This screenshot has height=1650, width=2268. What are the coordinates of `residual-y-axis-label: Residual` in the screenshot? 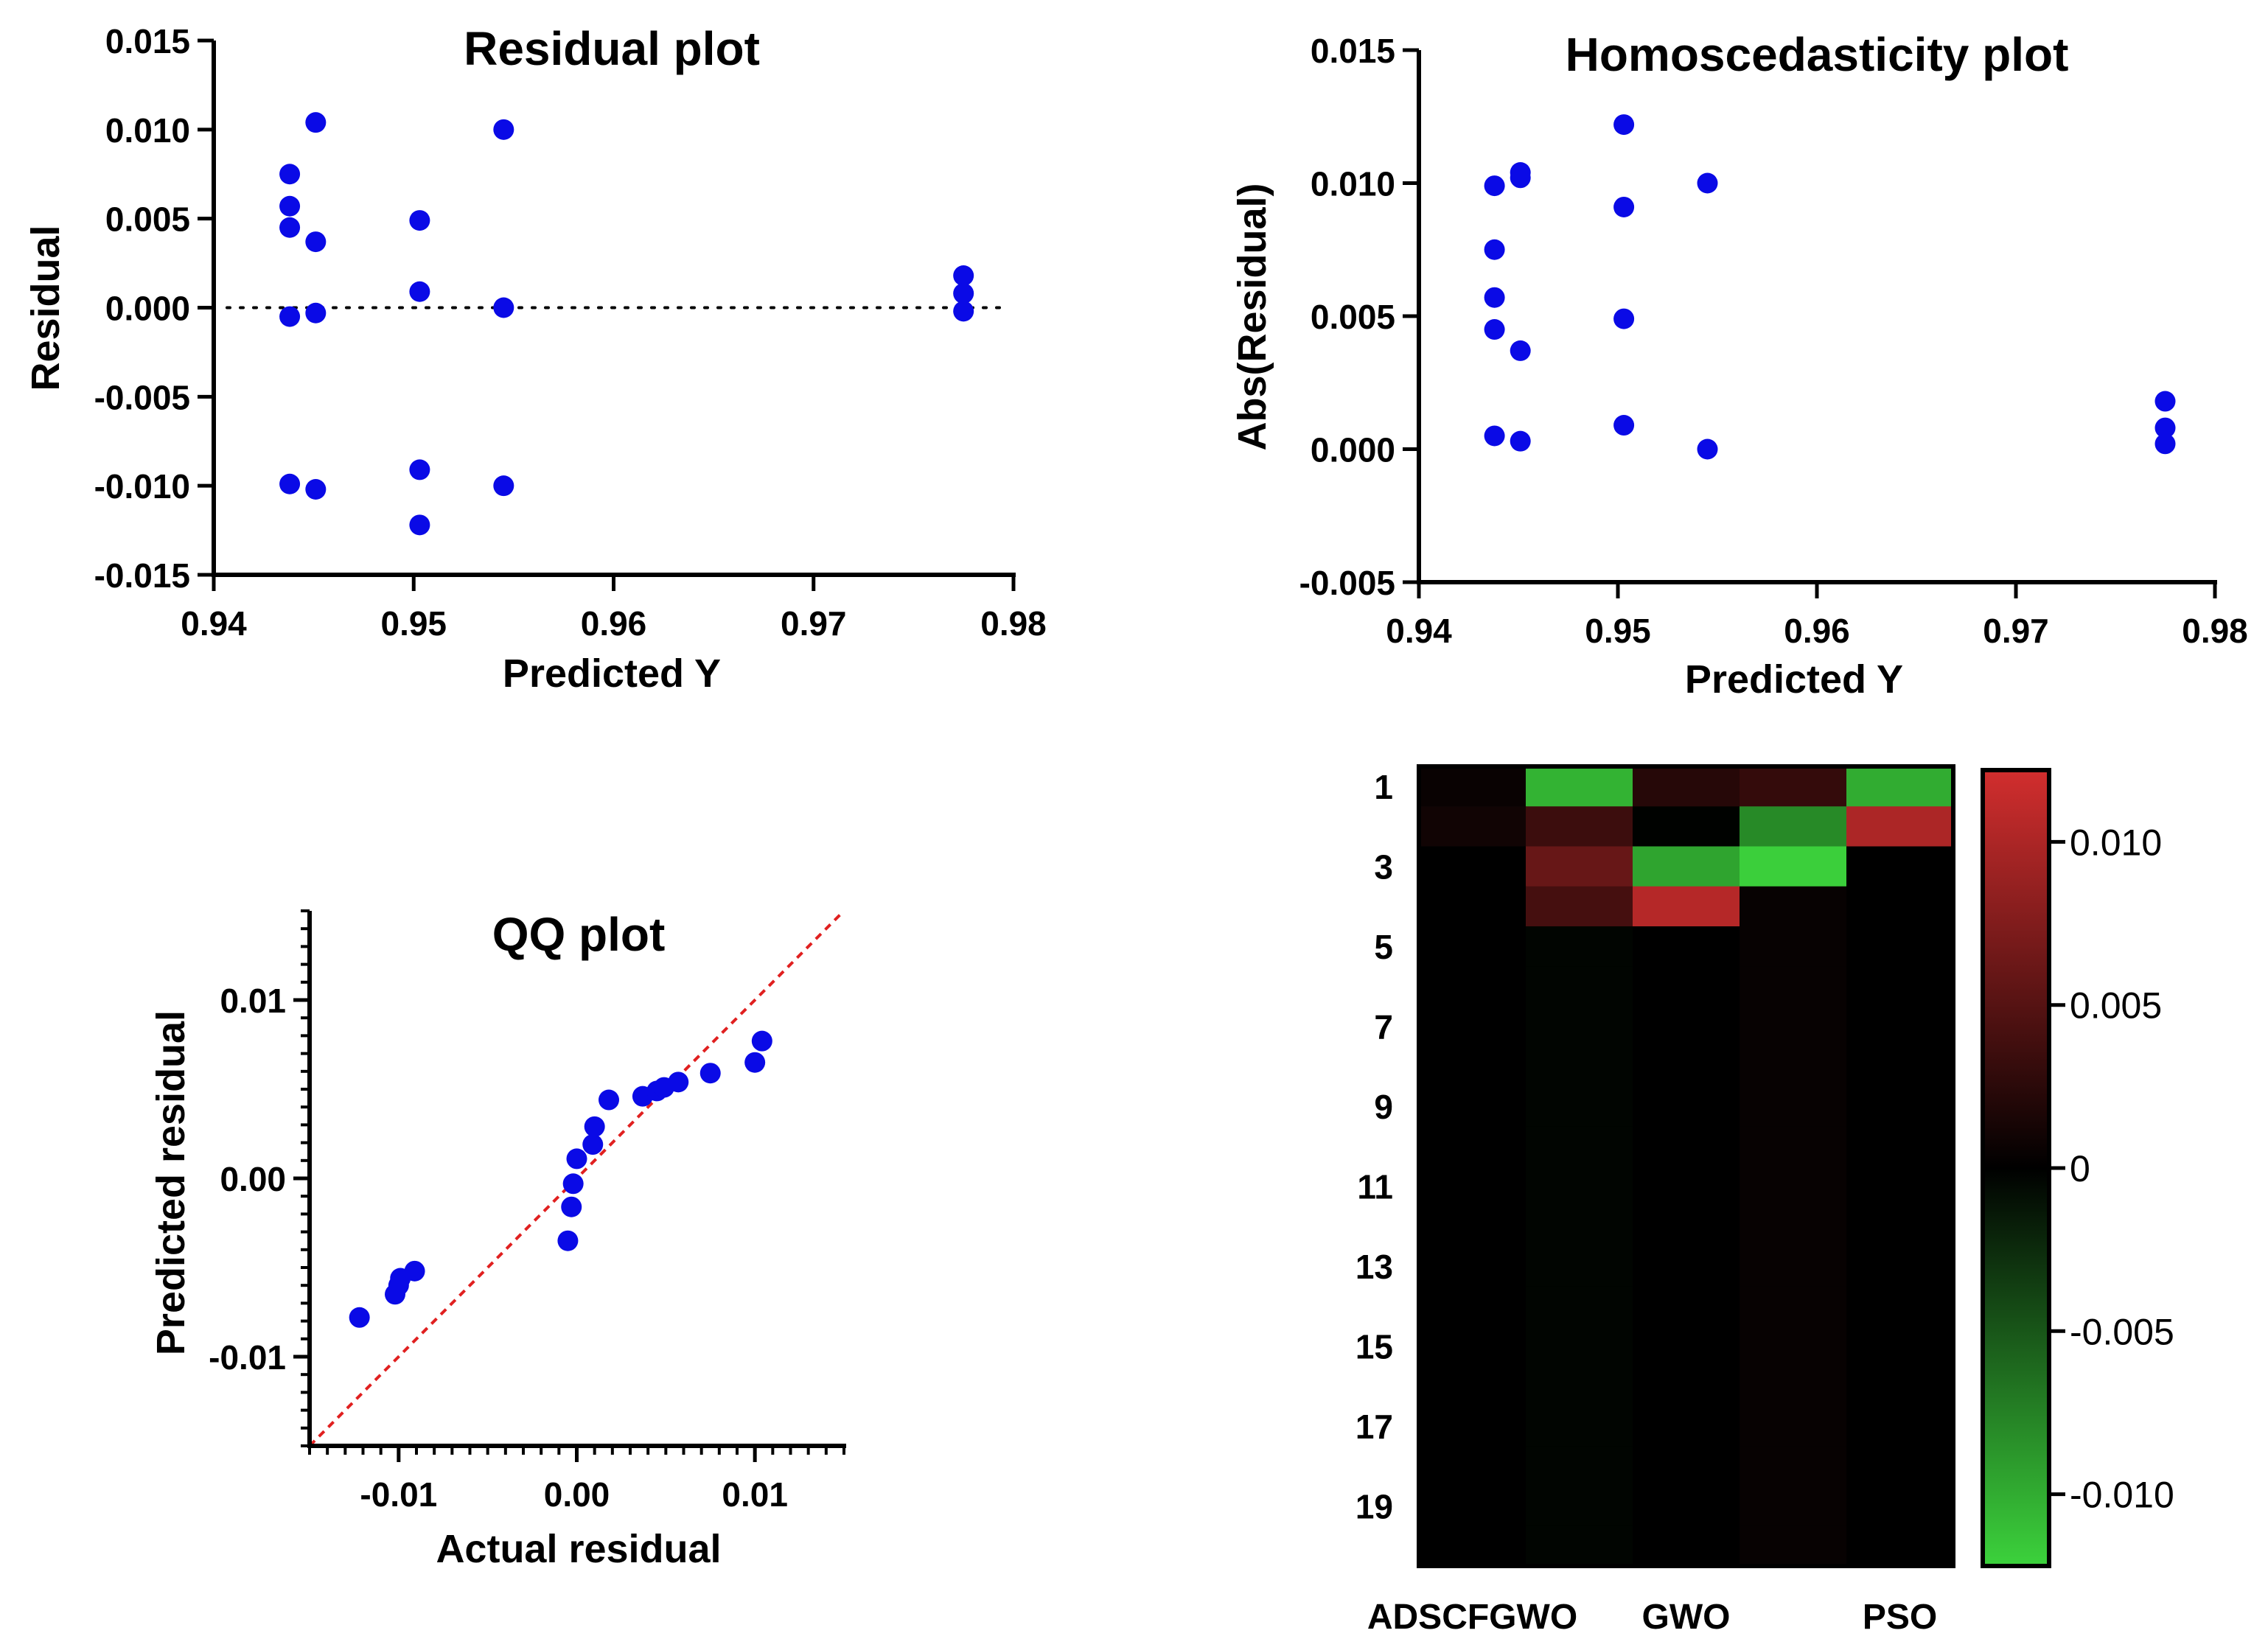 It's located at (46, 308).